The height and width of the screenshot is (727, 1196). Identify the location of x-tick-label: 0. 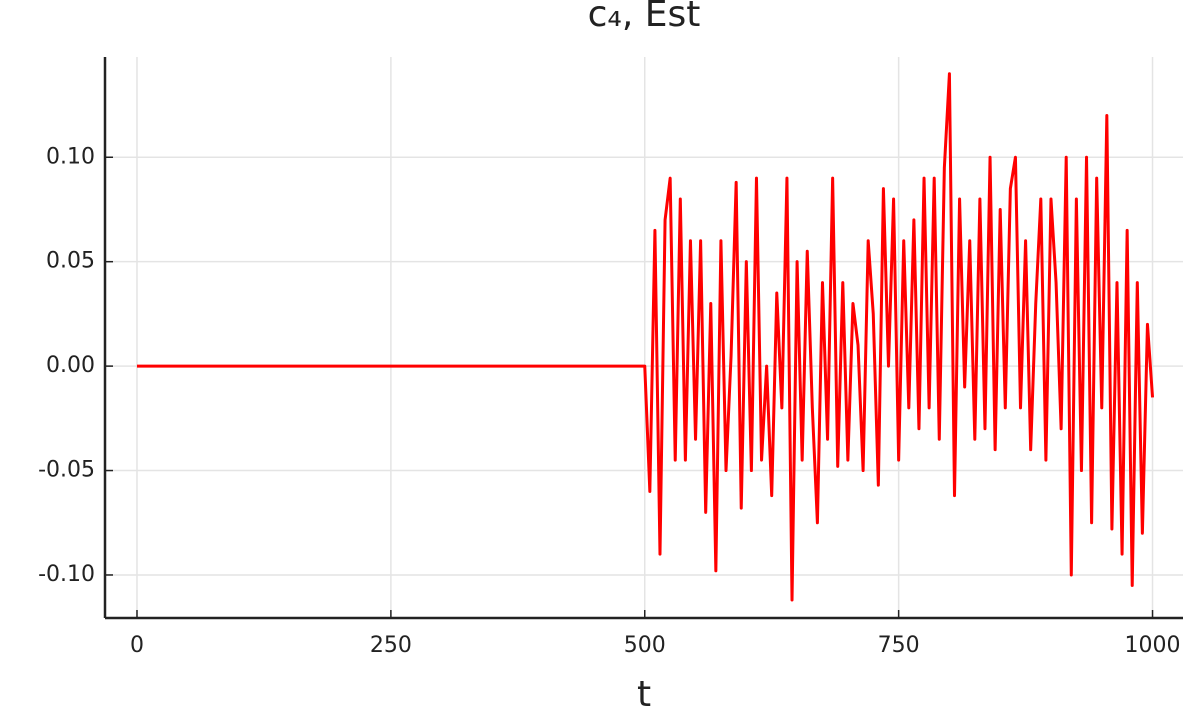
(137, 645).